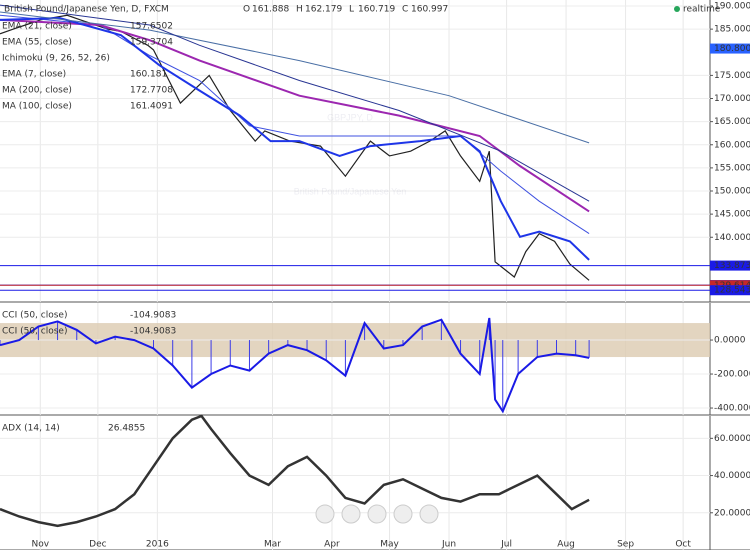  Describe the element at coordinates (448, 545) in the screenshot. I see `x-tick-label: Jun` at that location.